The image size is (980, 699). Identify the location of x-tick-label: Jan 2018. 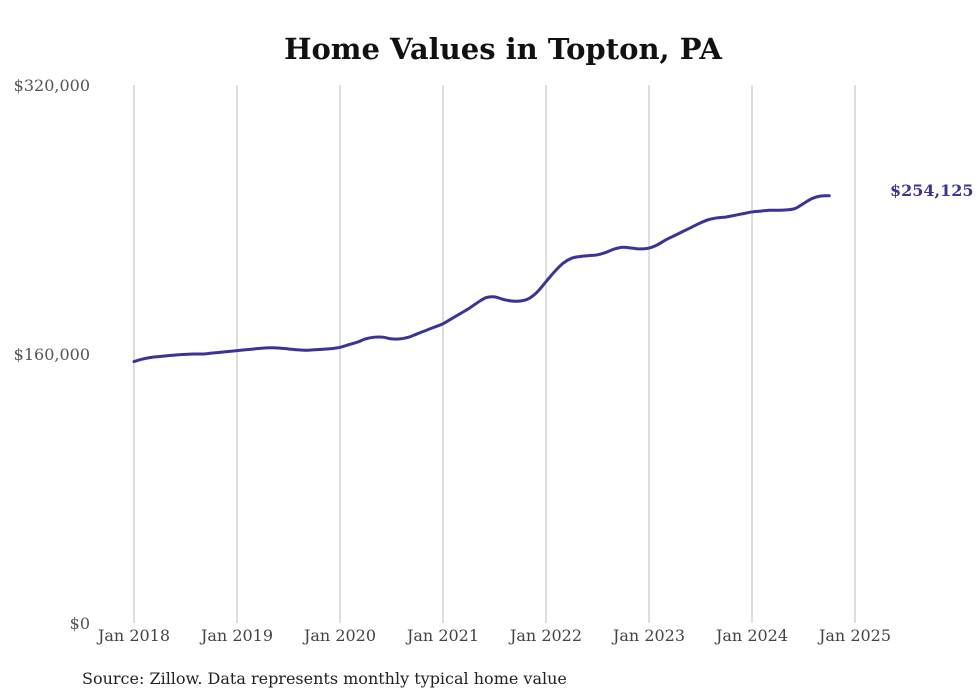
(133, 635).